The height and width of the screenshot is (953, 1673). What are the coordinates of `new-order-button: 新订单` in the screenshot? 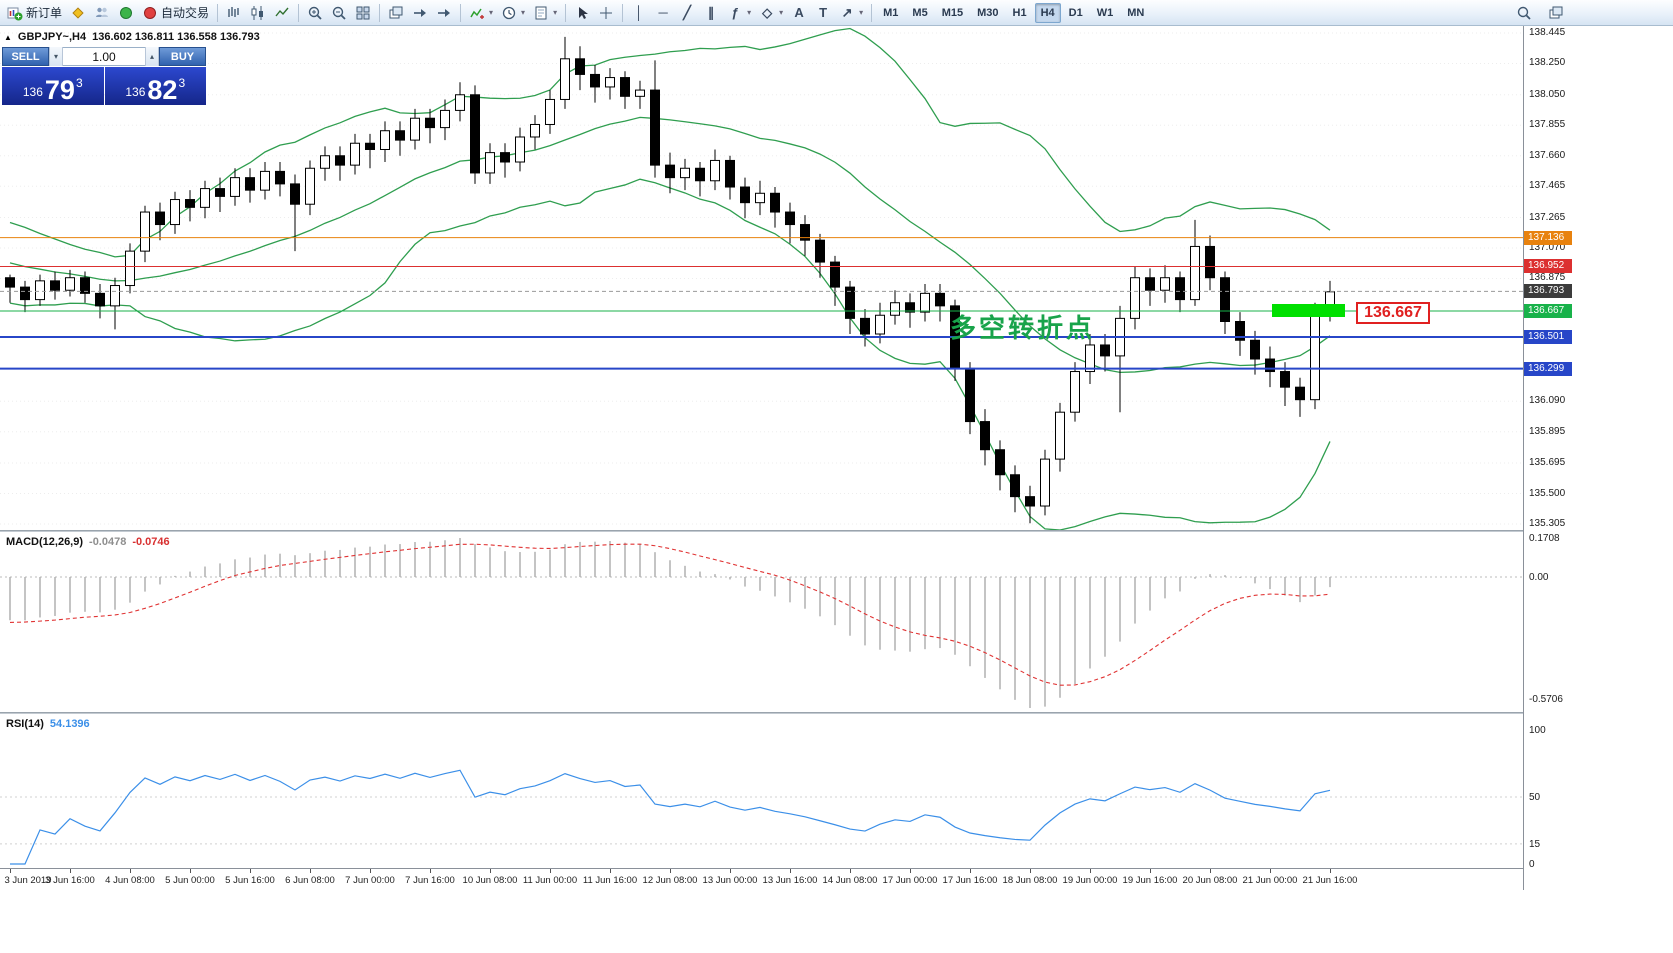 It's located at (34, 13).